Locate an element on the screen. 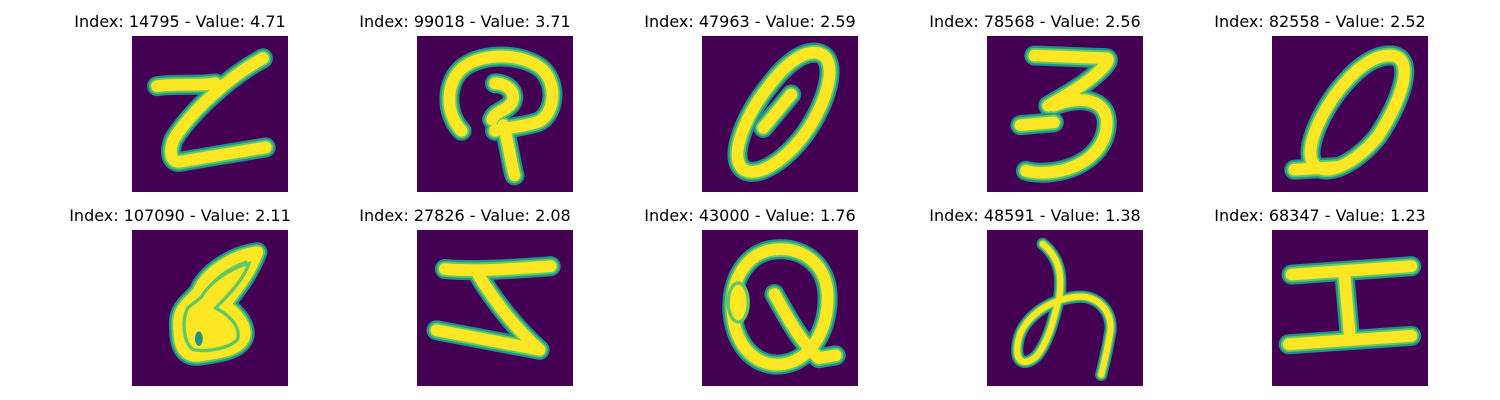 The width and height of the screenshot is (1500, 400). panel-title: Index: 68347 - Value: 1.23 is located at coordinates (1320, 215).